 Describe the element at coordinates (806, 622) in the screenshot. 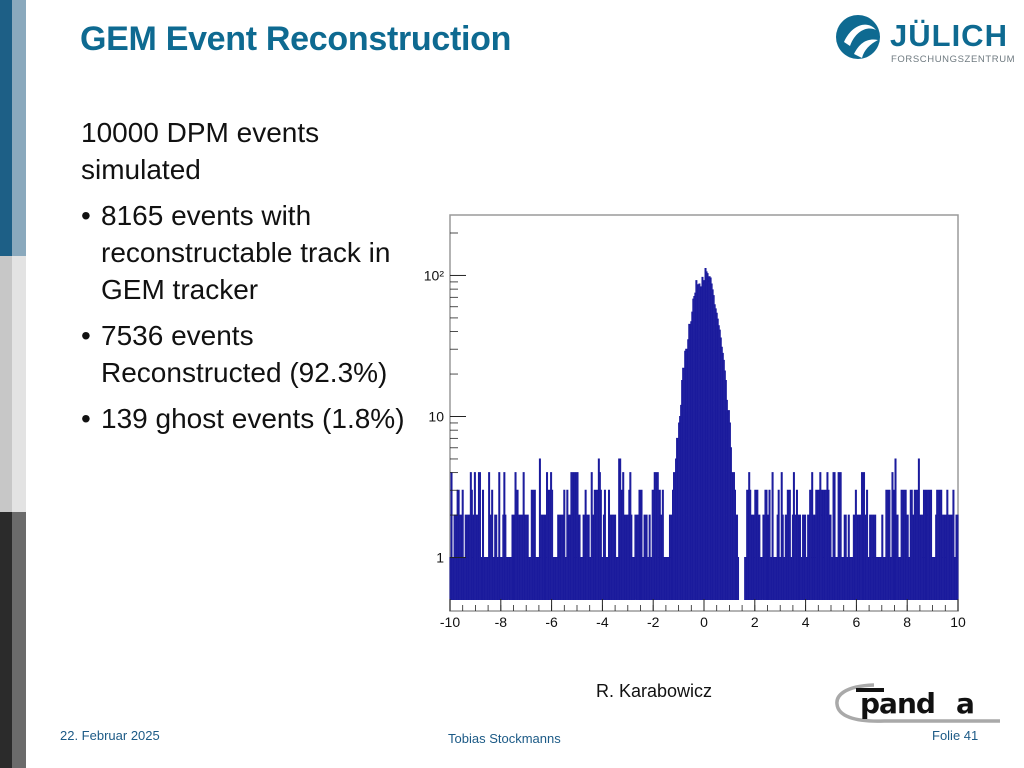

I see `x-tick-label: 4` at that location.